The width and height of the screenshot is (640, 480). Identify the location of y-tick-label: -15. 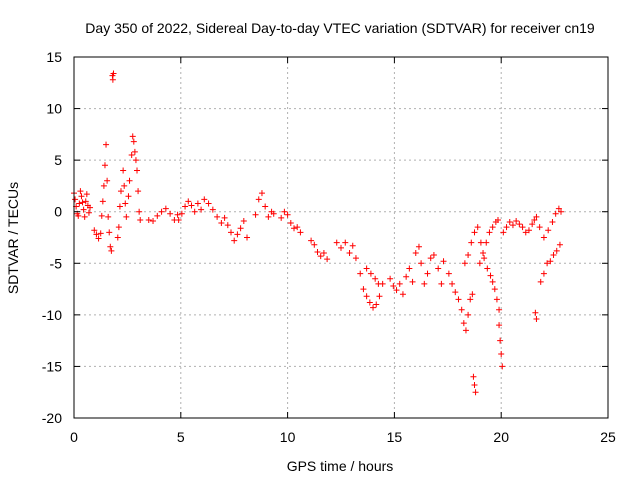
(52, 366).